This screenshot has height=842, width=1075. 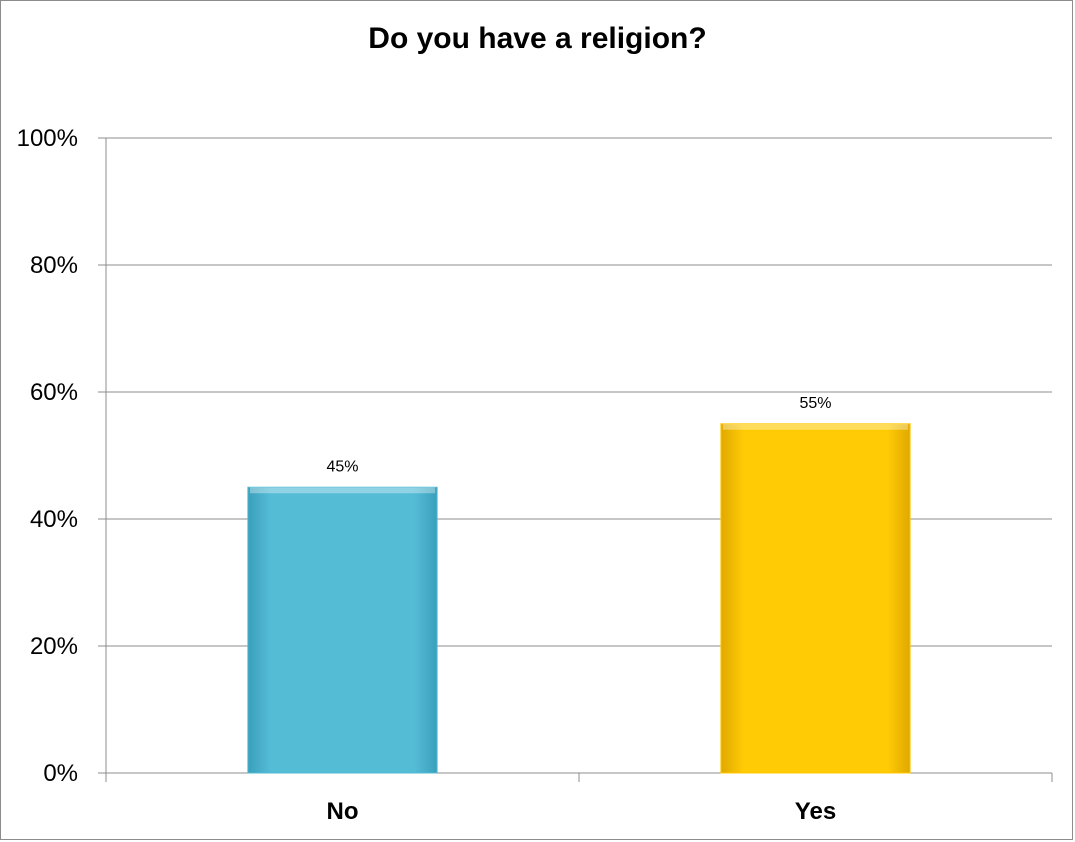 What do you see at coordinates (537, 38) in the screenshot?
I see `chart-title: Do you have a religion?` at bounding box center [537, 38].